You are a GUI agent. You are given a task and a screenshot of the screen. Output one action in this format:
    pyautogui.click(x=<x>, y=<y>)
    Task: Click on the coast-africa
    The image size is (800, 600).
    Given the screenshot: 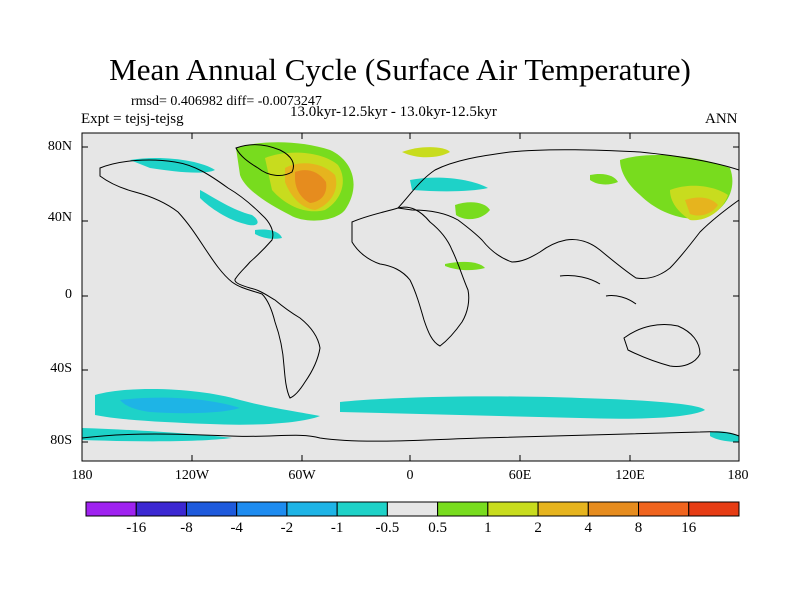 What is the action you would take?
    pyautogui.click(x=410, y=276)
    